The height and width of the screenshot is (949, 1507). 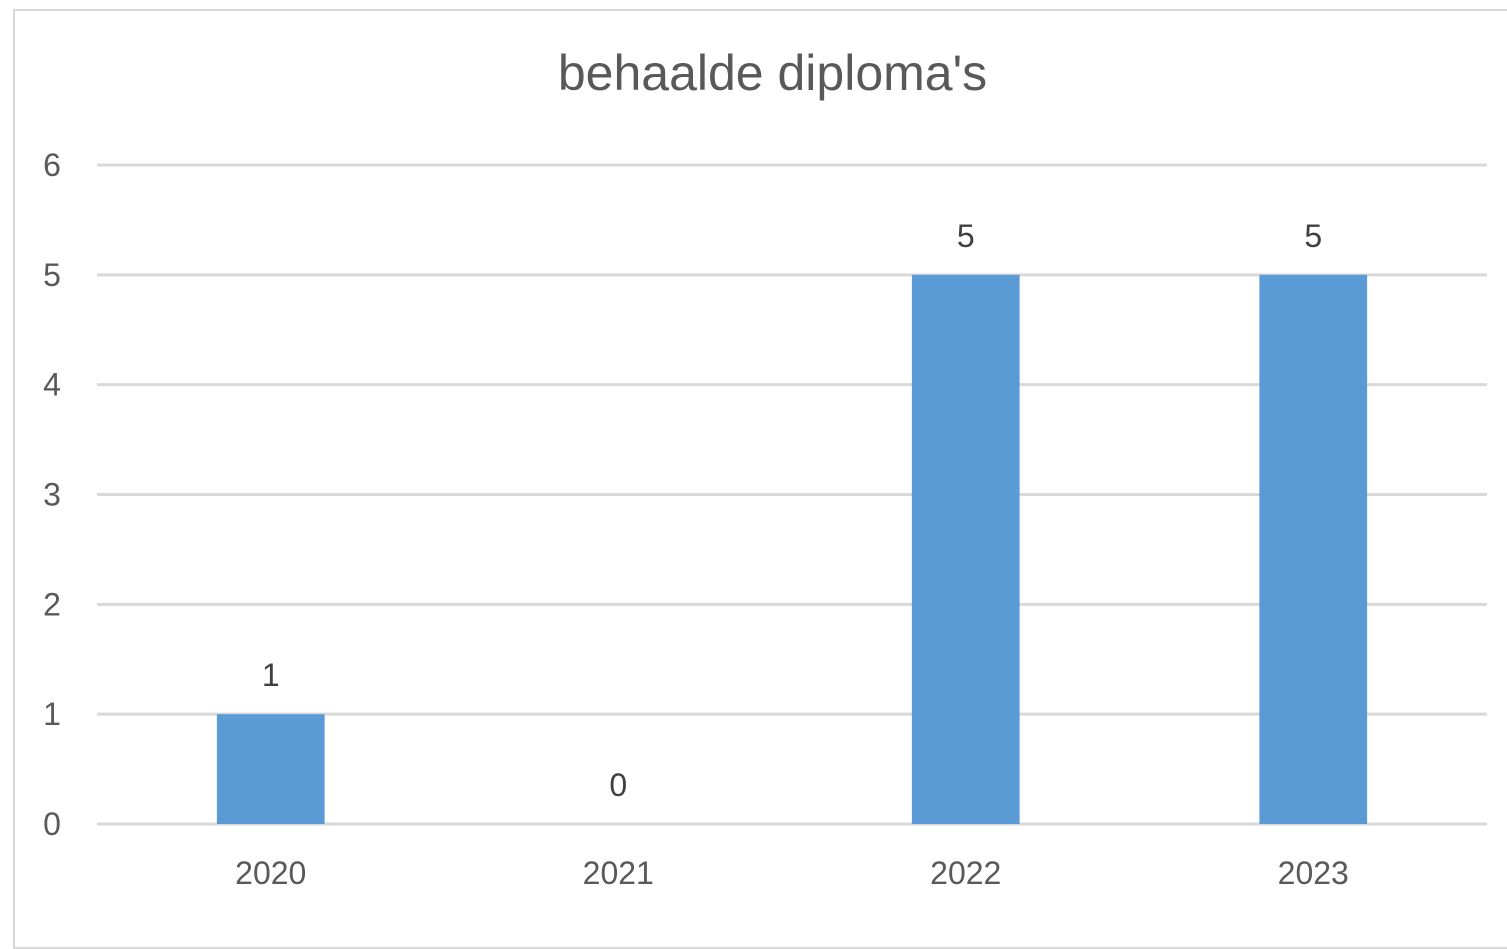 What do you see at coordinates (52, 495) in the screenshot?
I see `y-tick-label: 3` at bounding box center [52, 495].